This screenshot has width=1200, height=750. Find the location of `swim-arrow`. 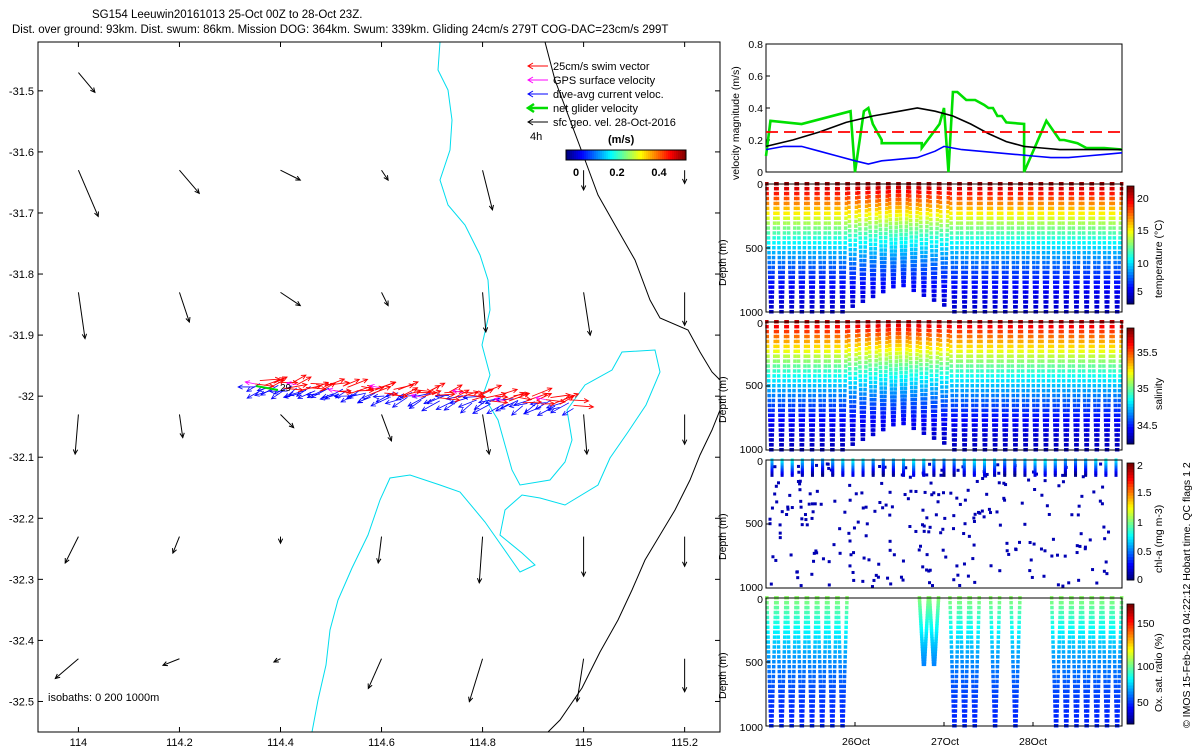

swim-arrow is located at coordinates (304, 381).